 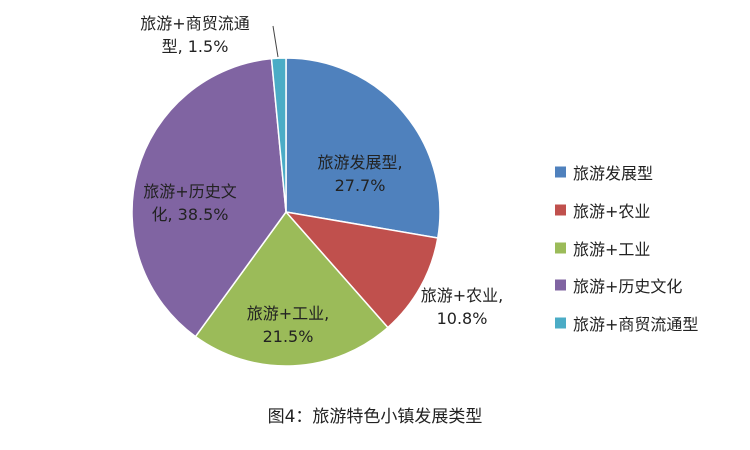 What do you see at coordinates (275, 41) in the screenshot?
I see `leader-line` at bounding box center [275, 41].